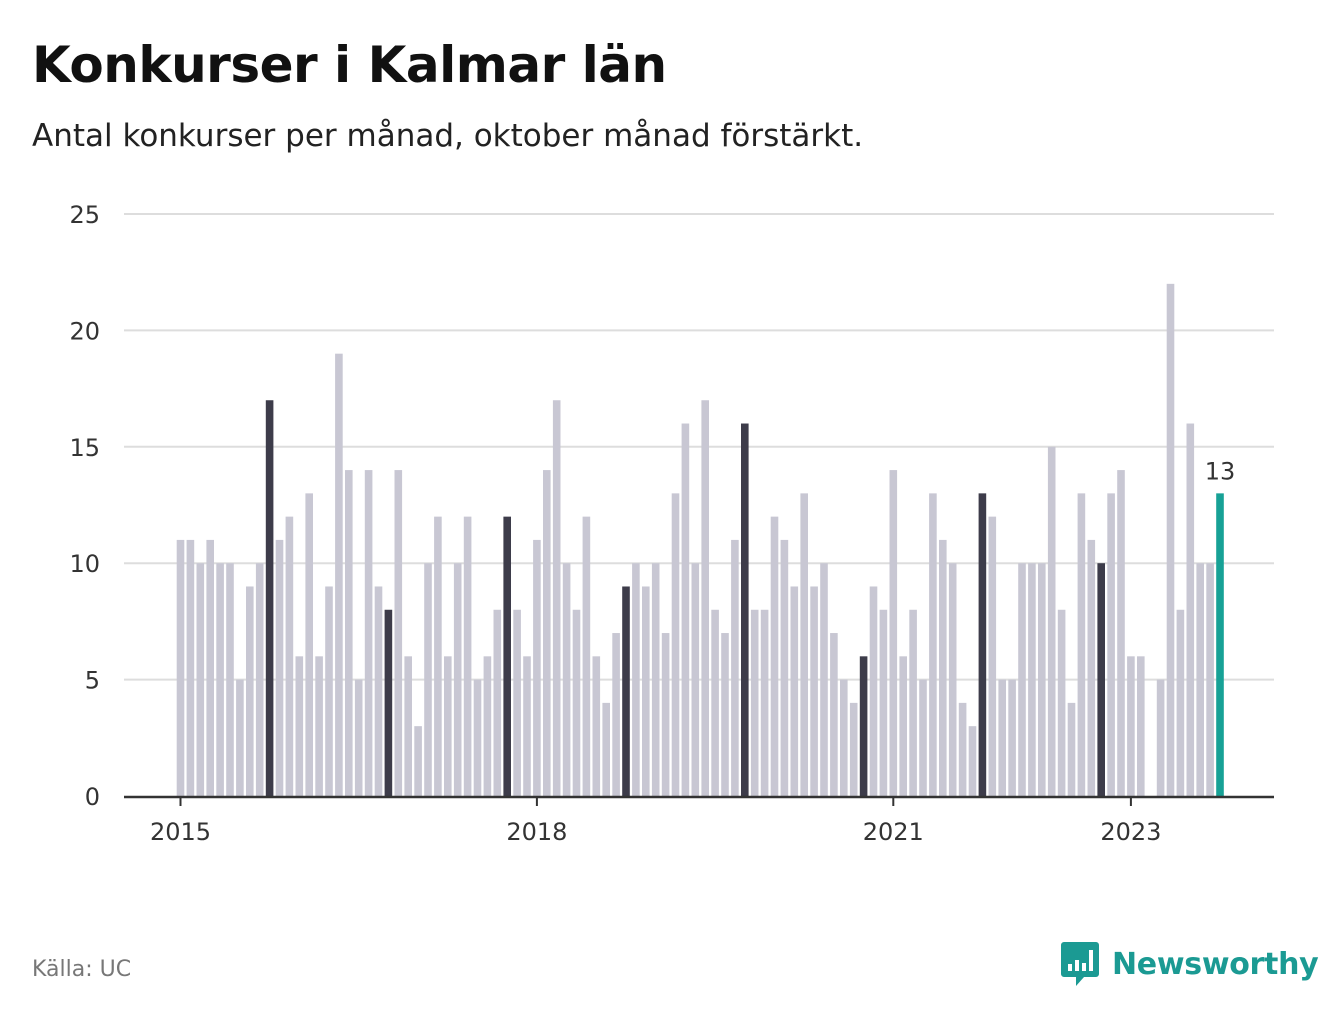  What do you see at coordinates (1130, 832) in the screenshot?
I see `x-tick-label: 2023` at bounding box center [1130, 832].